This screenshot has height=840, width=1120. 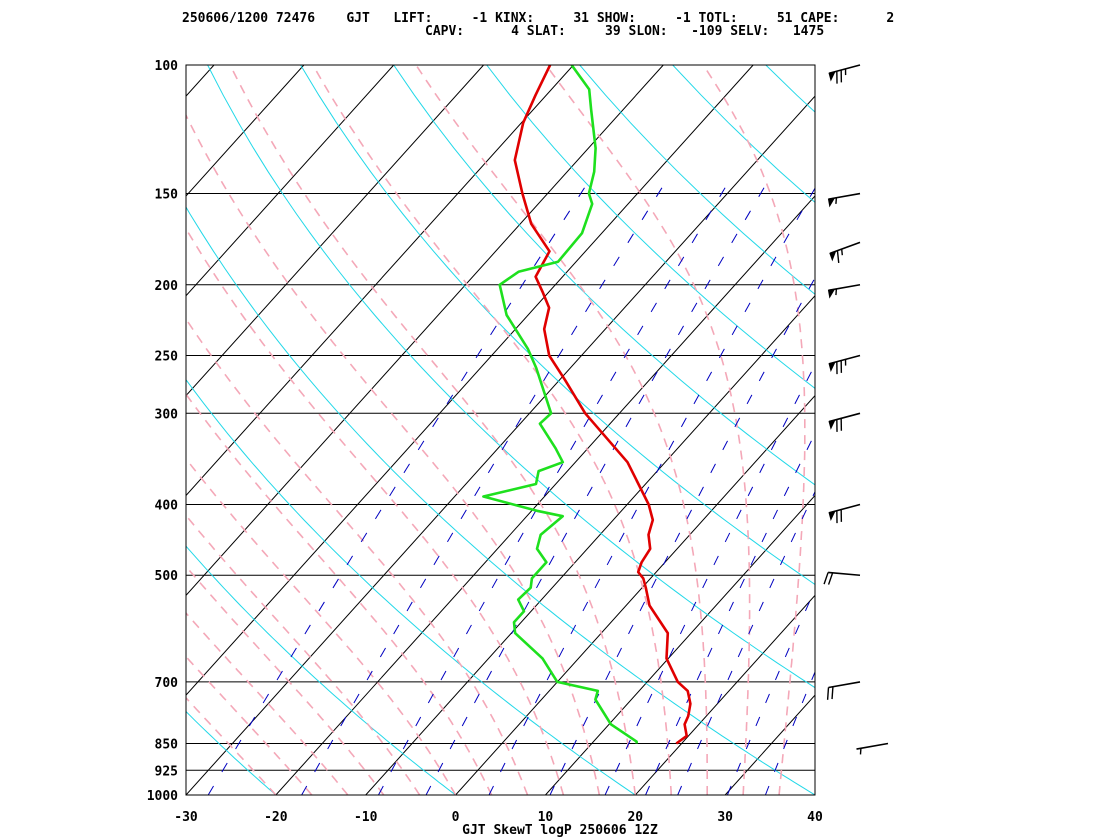 What do you see at coordinates (162, 796) in the screenshot?
I see `pressure-tick-label: 1000` at bounding box center [162, 796].